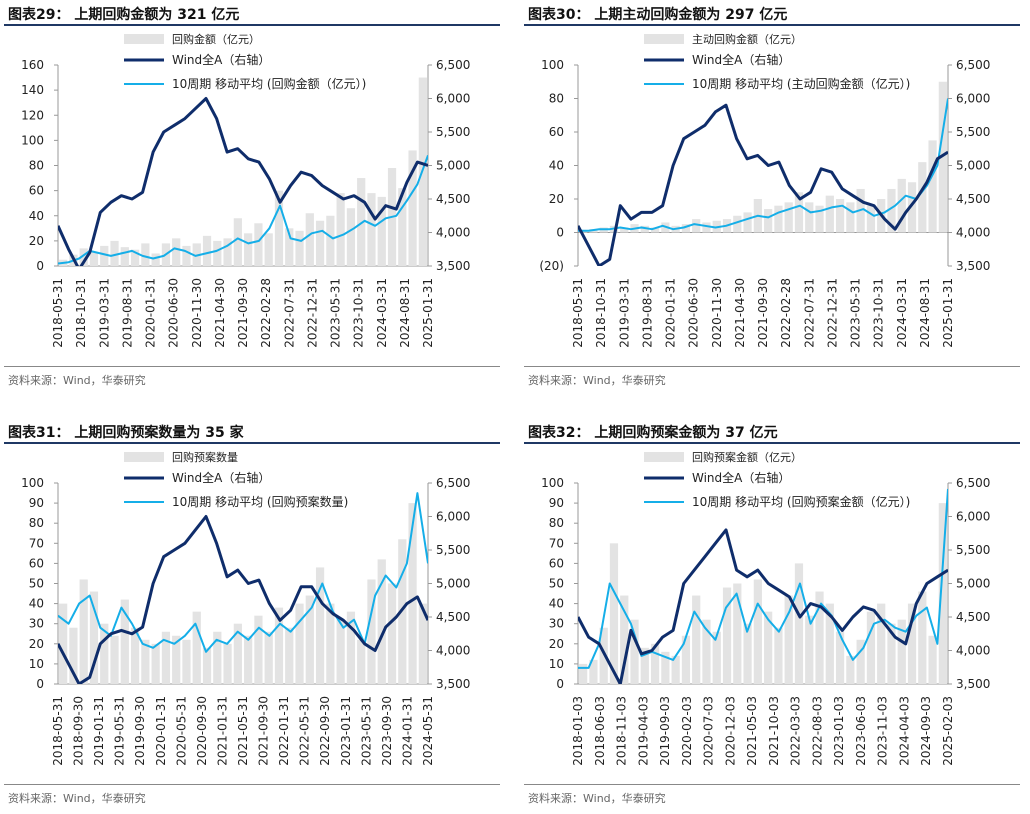 The width and height of the screenshot is (1030, 814). Describe the element at coordinates (556, 624) in the screenshot. I see `left-axis-label: 30` at that location.